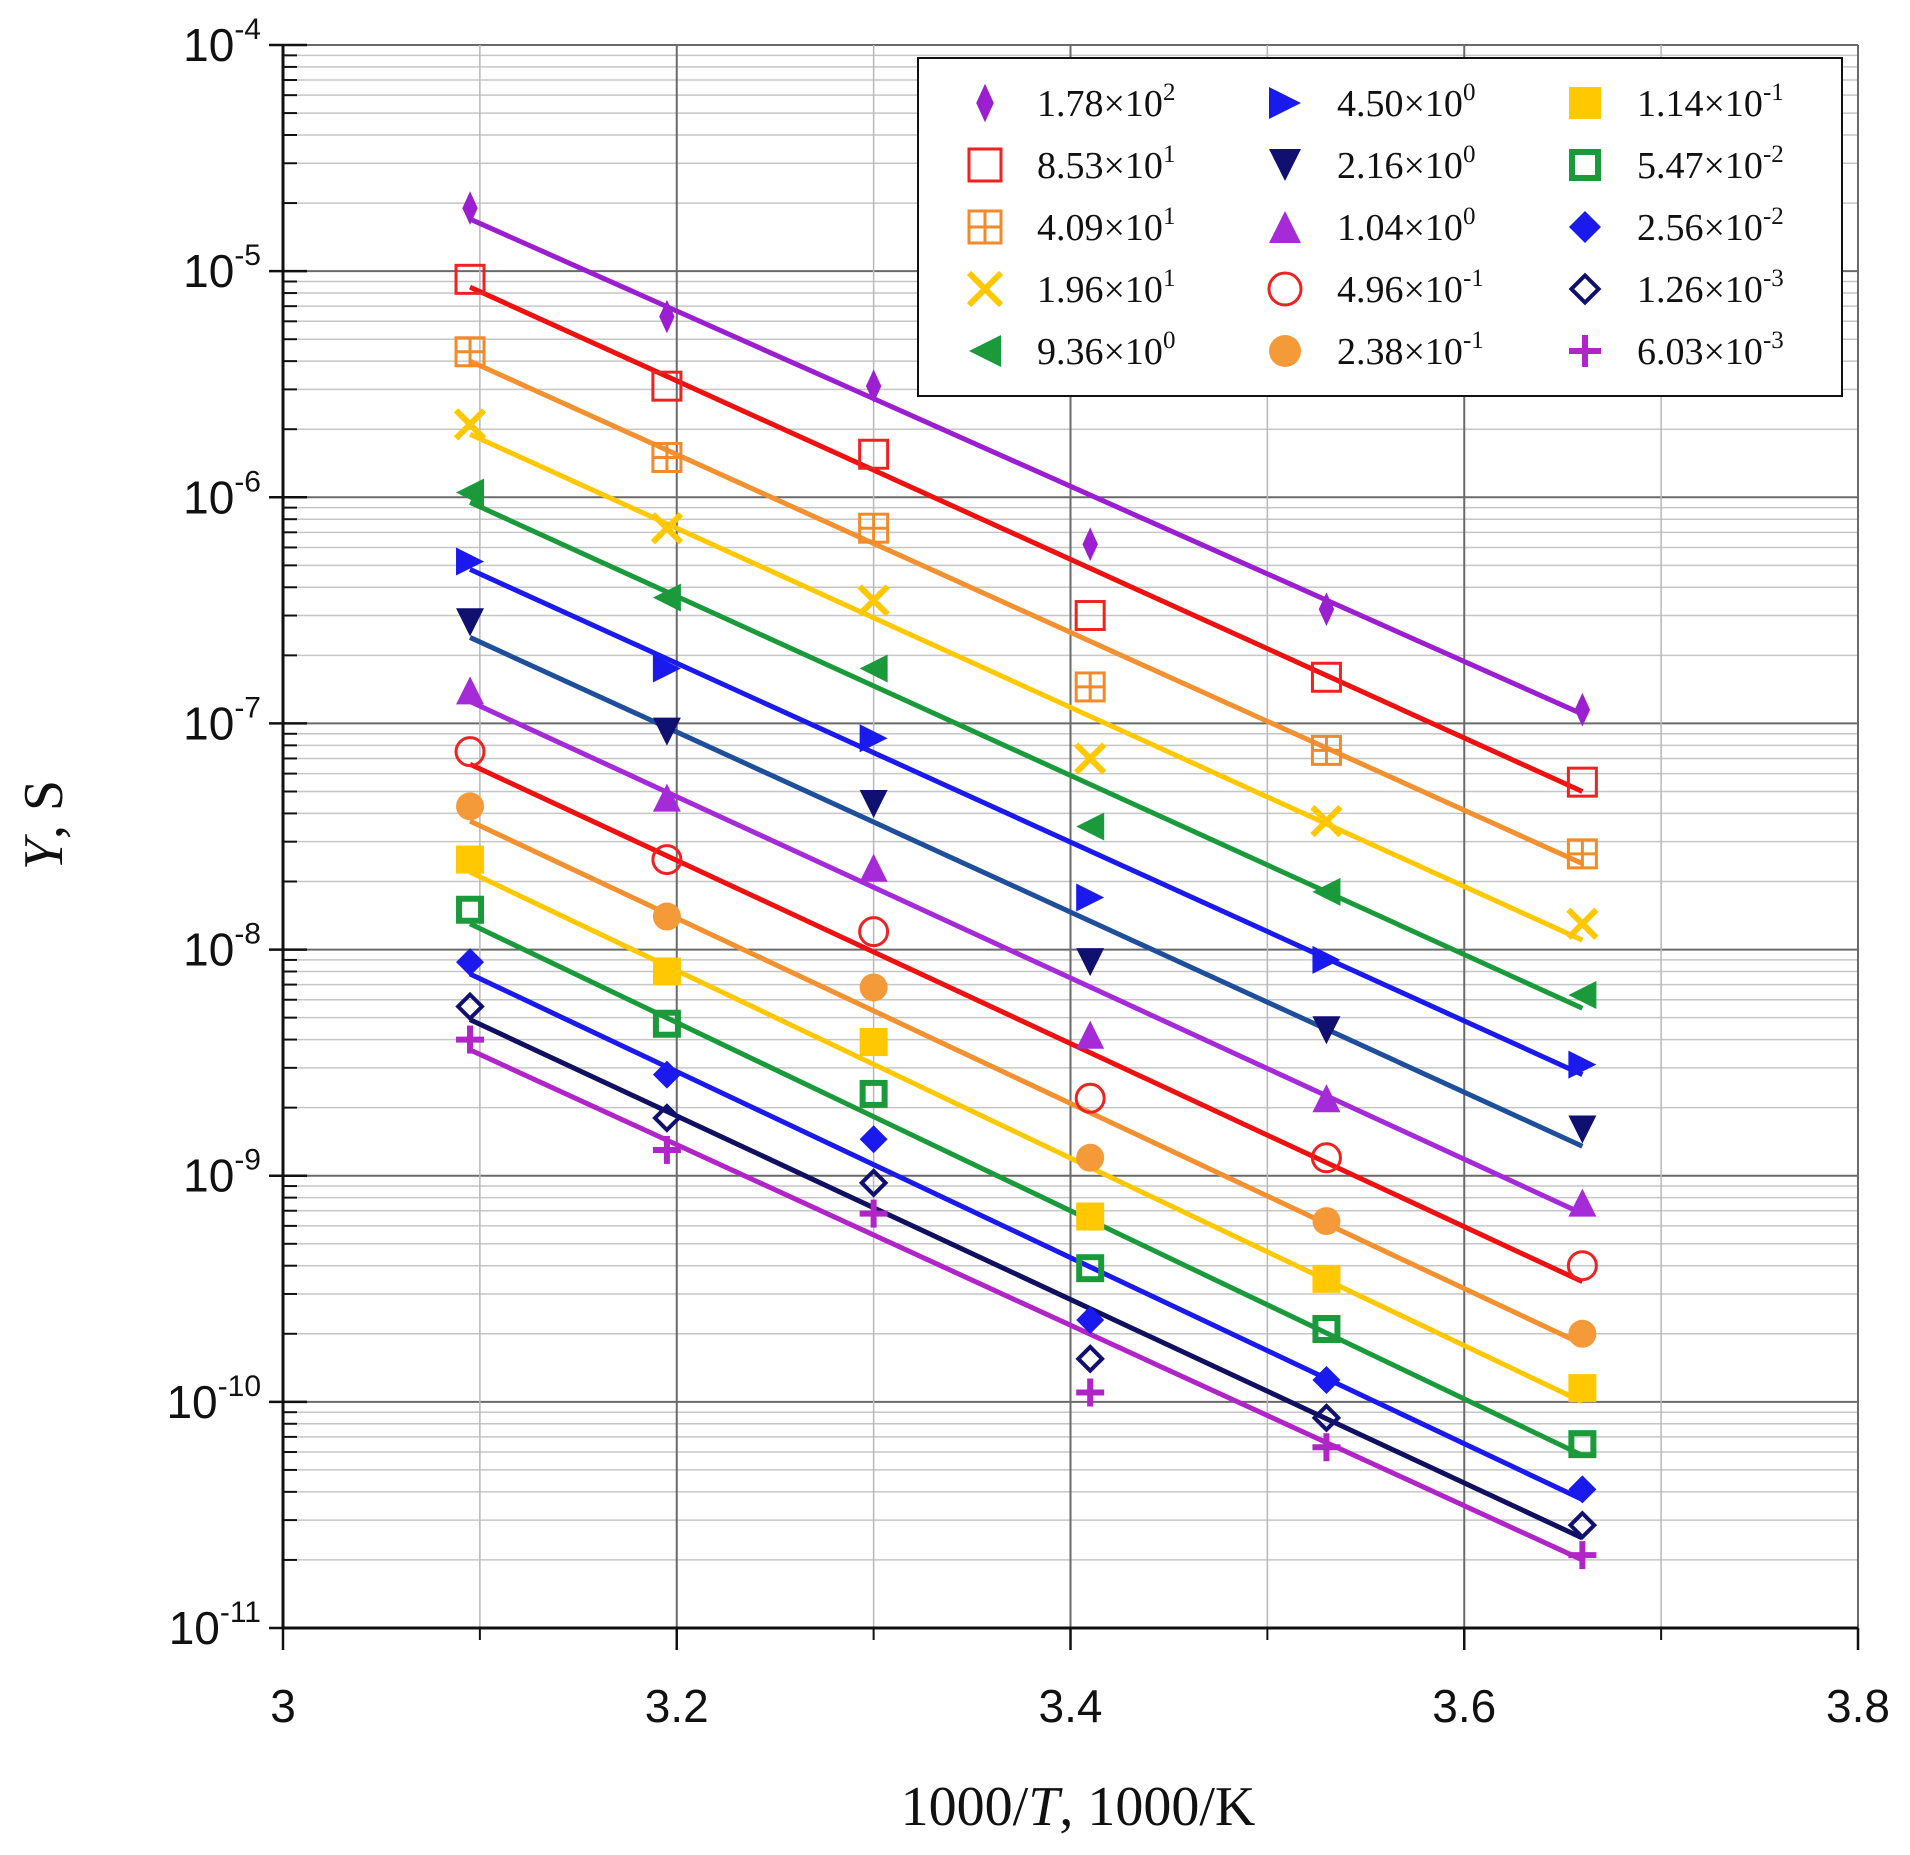  I want to click on y-tick-label: 10⁻⁸, so click(222, 947).